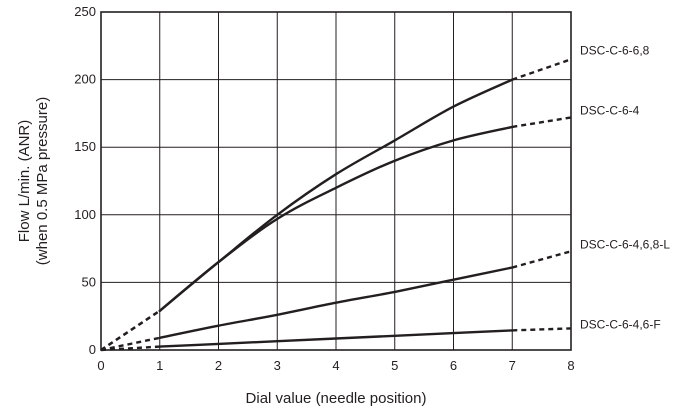  What do you see at coordinates (89, 281) in the screenshot?
I see `y-tick-label: 50` at bounding box center [89, 281].